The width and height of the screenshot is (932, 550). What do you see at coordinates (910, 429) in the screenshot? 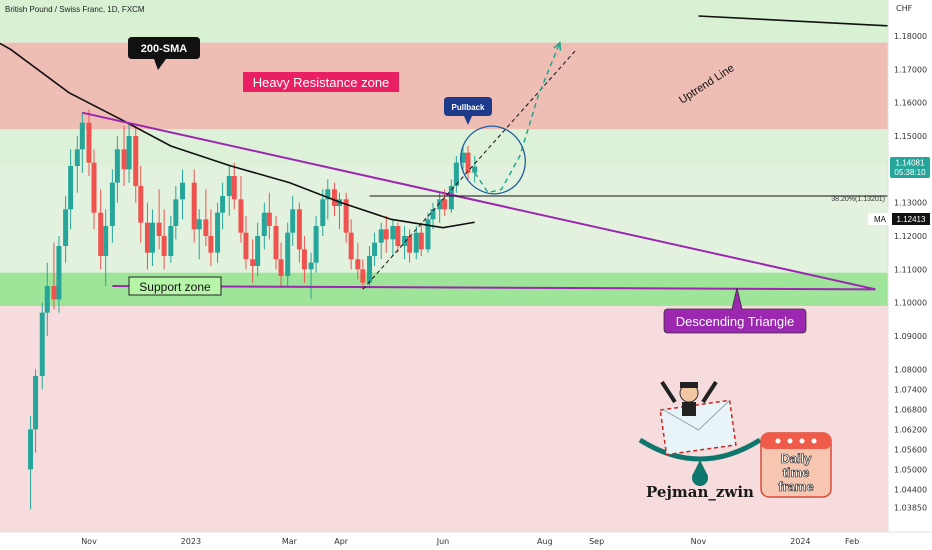
I see `y-tick-13: 1.06200` at bounding box center [910, 429].